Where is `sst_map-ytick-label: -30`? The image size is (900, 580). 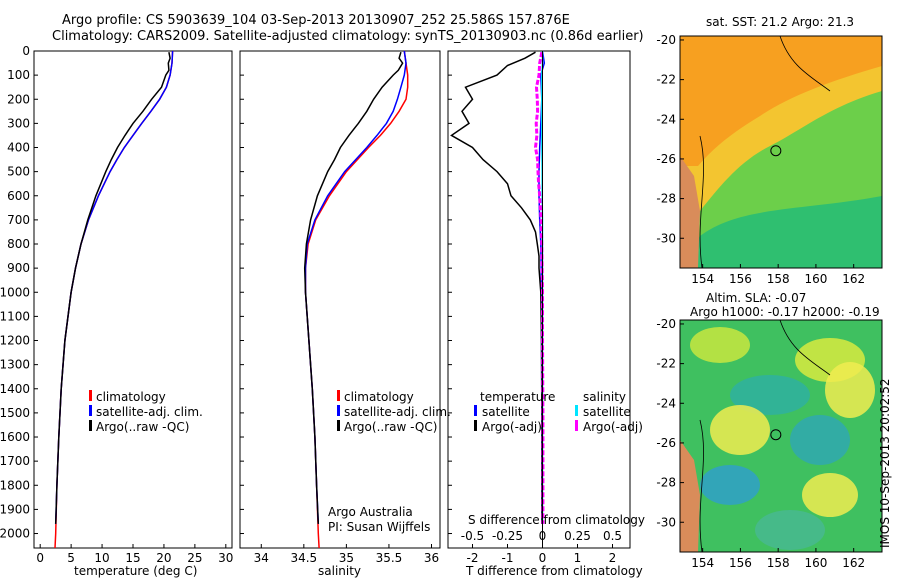 sst_map-ytick-label: -30 is located at coordinates (666, 238).